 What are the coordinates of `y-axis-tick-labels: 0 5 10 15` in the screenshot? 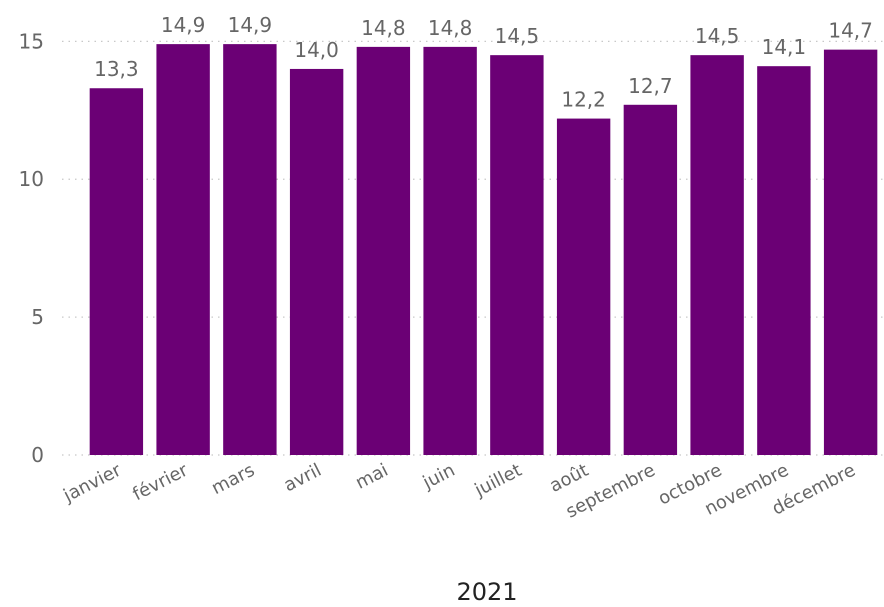 It's located at (31, 248).